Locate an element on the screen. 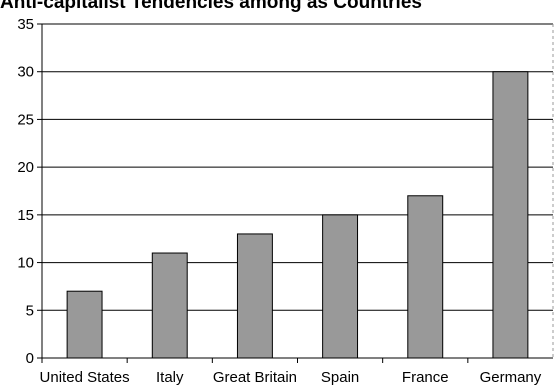  y-tick-label: 15 is located at coordinates (25, 215).